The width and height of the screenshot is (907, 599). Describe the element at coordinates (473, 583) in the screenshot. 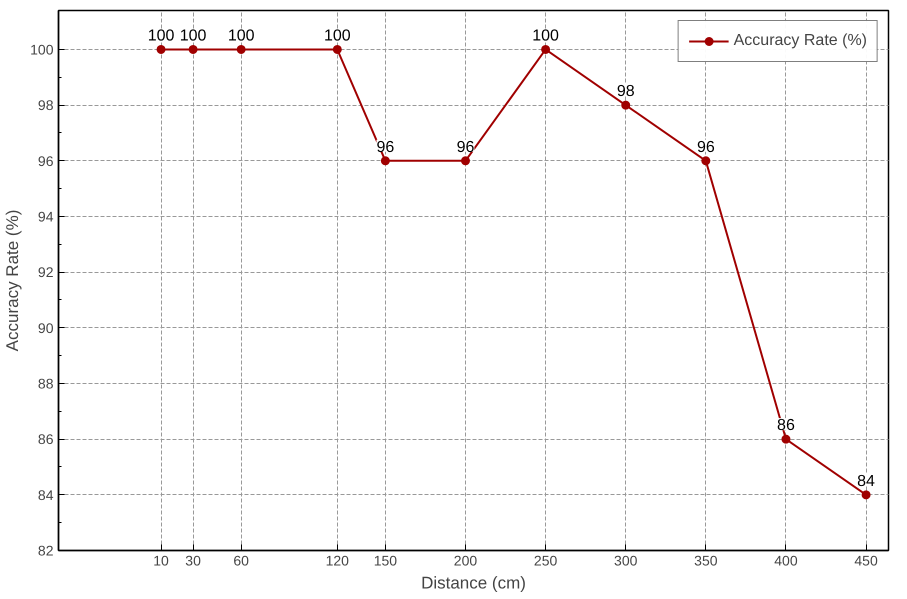

I see `x-axis-title: Distance (cm)` at that location.